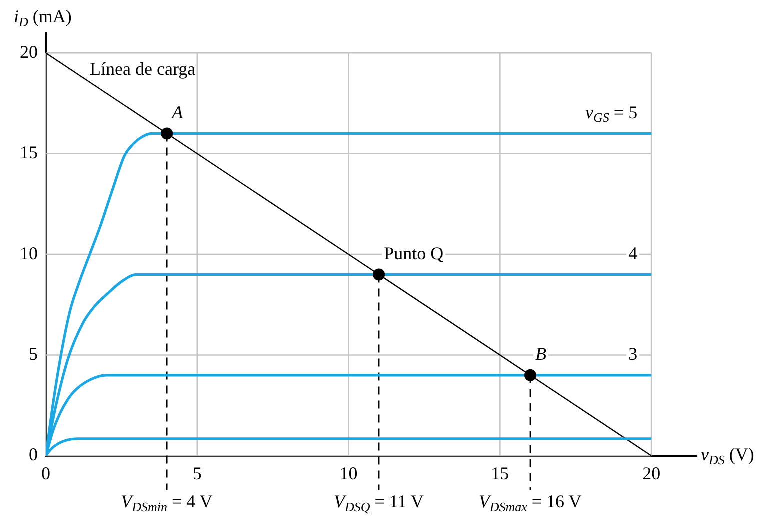  I want to click on x-tick-label: 15, so click(500, 474).